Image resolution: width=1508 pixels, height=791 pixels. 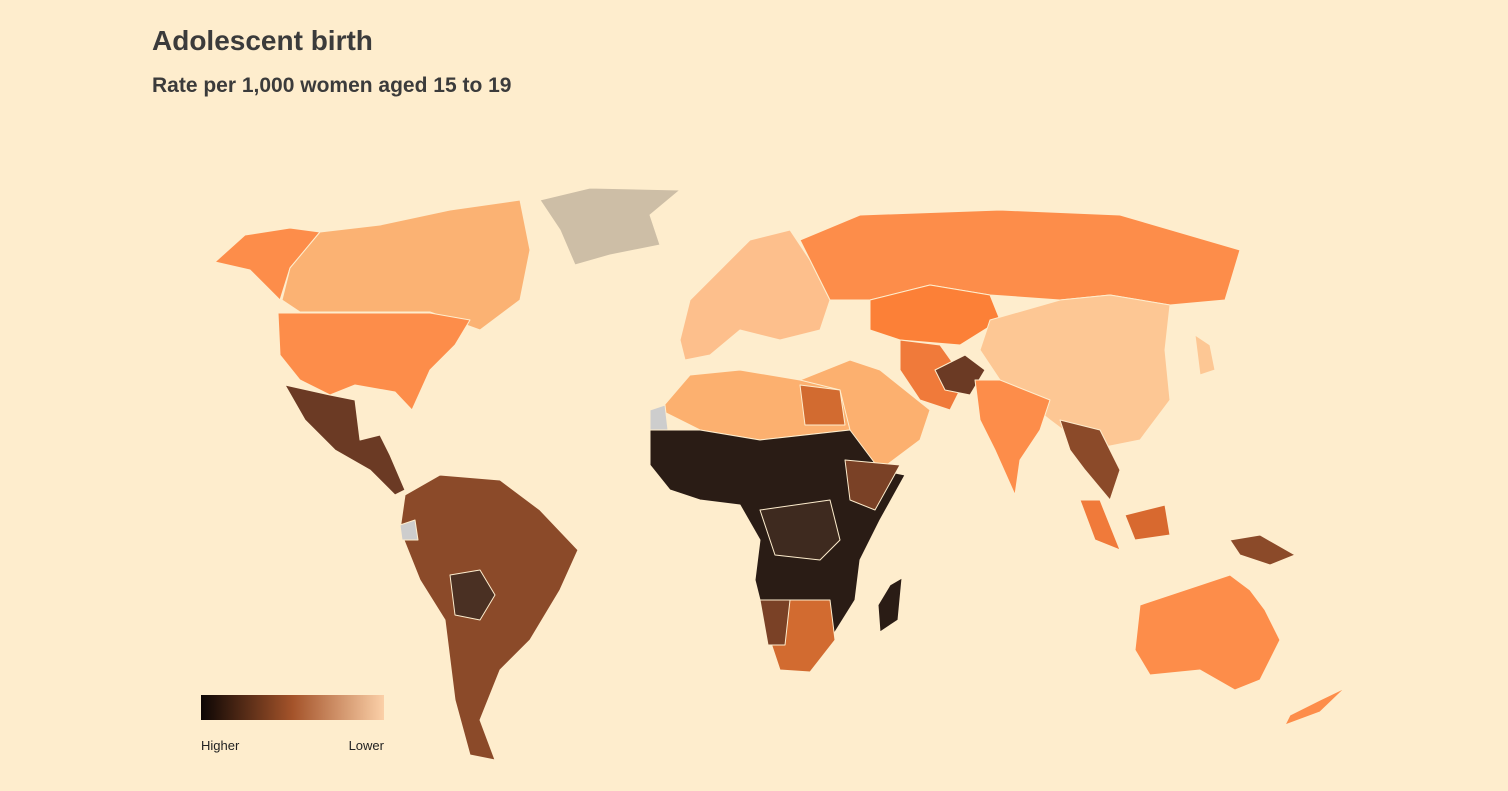 I want to click on title: Adolescent birth, so click(x=262, y=40).